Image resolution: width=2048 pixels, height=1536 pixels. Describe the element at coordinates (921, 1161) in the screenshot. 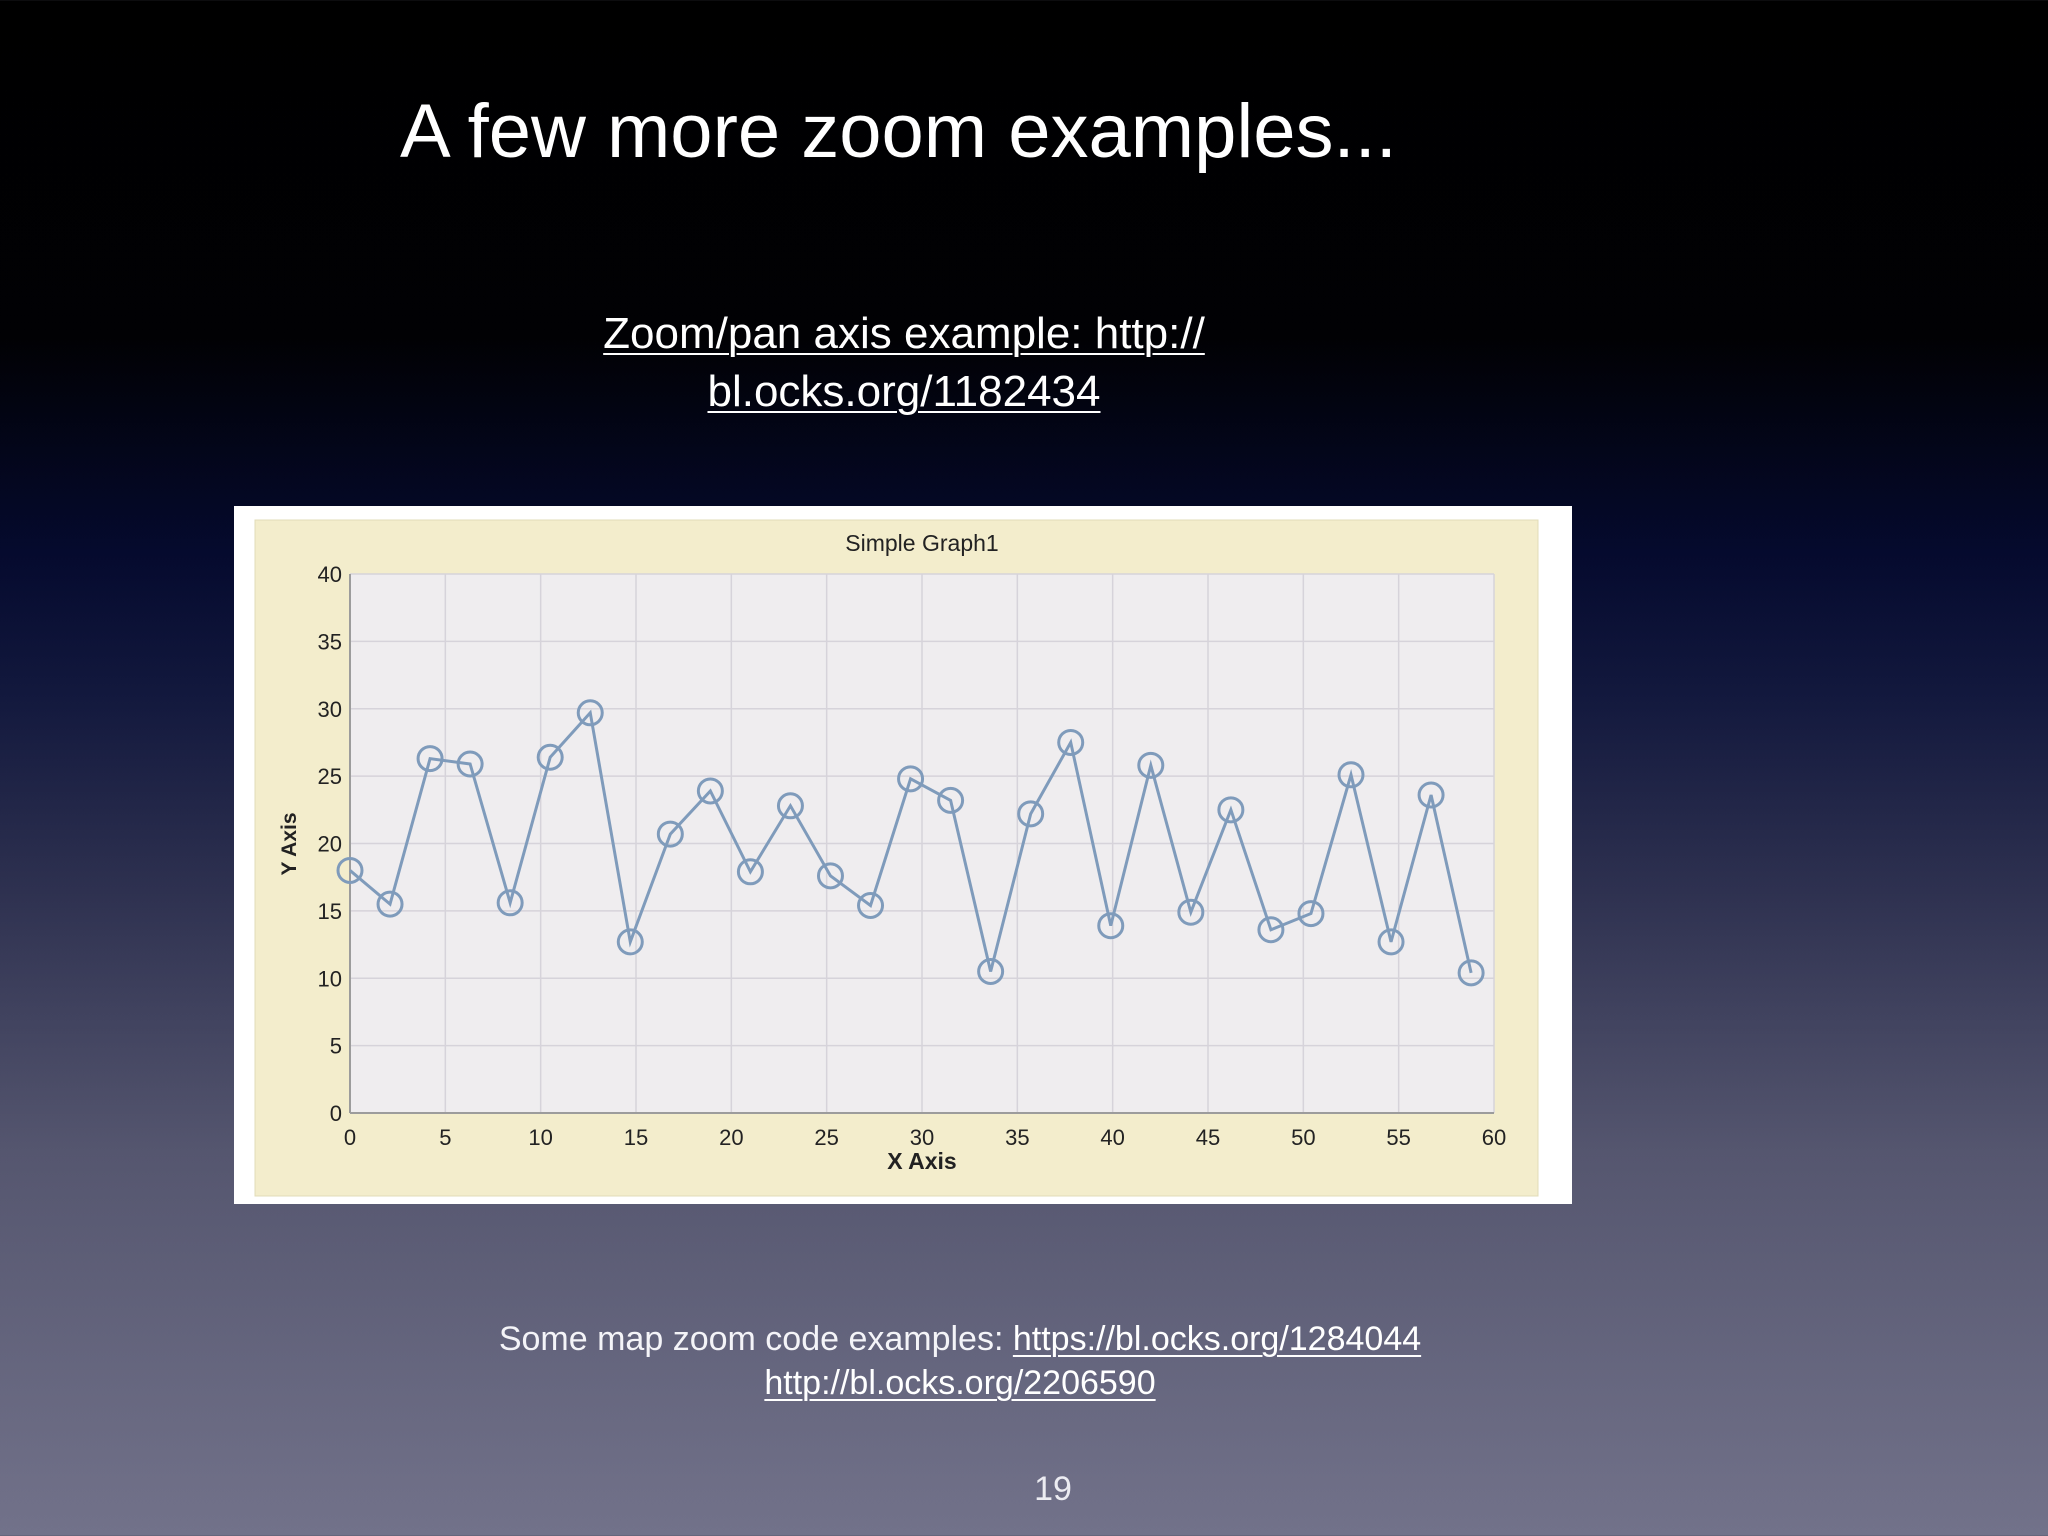

I see `x-axis-label: X Axis` at that location.